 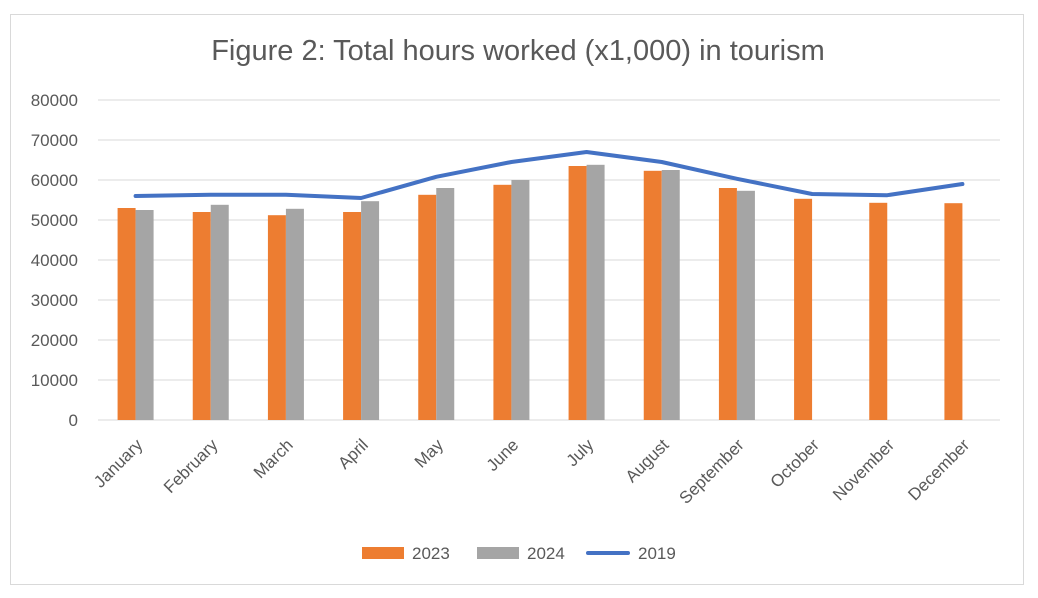 I want to click on bar-2024-march, so click(x=294, y=314).